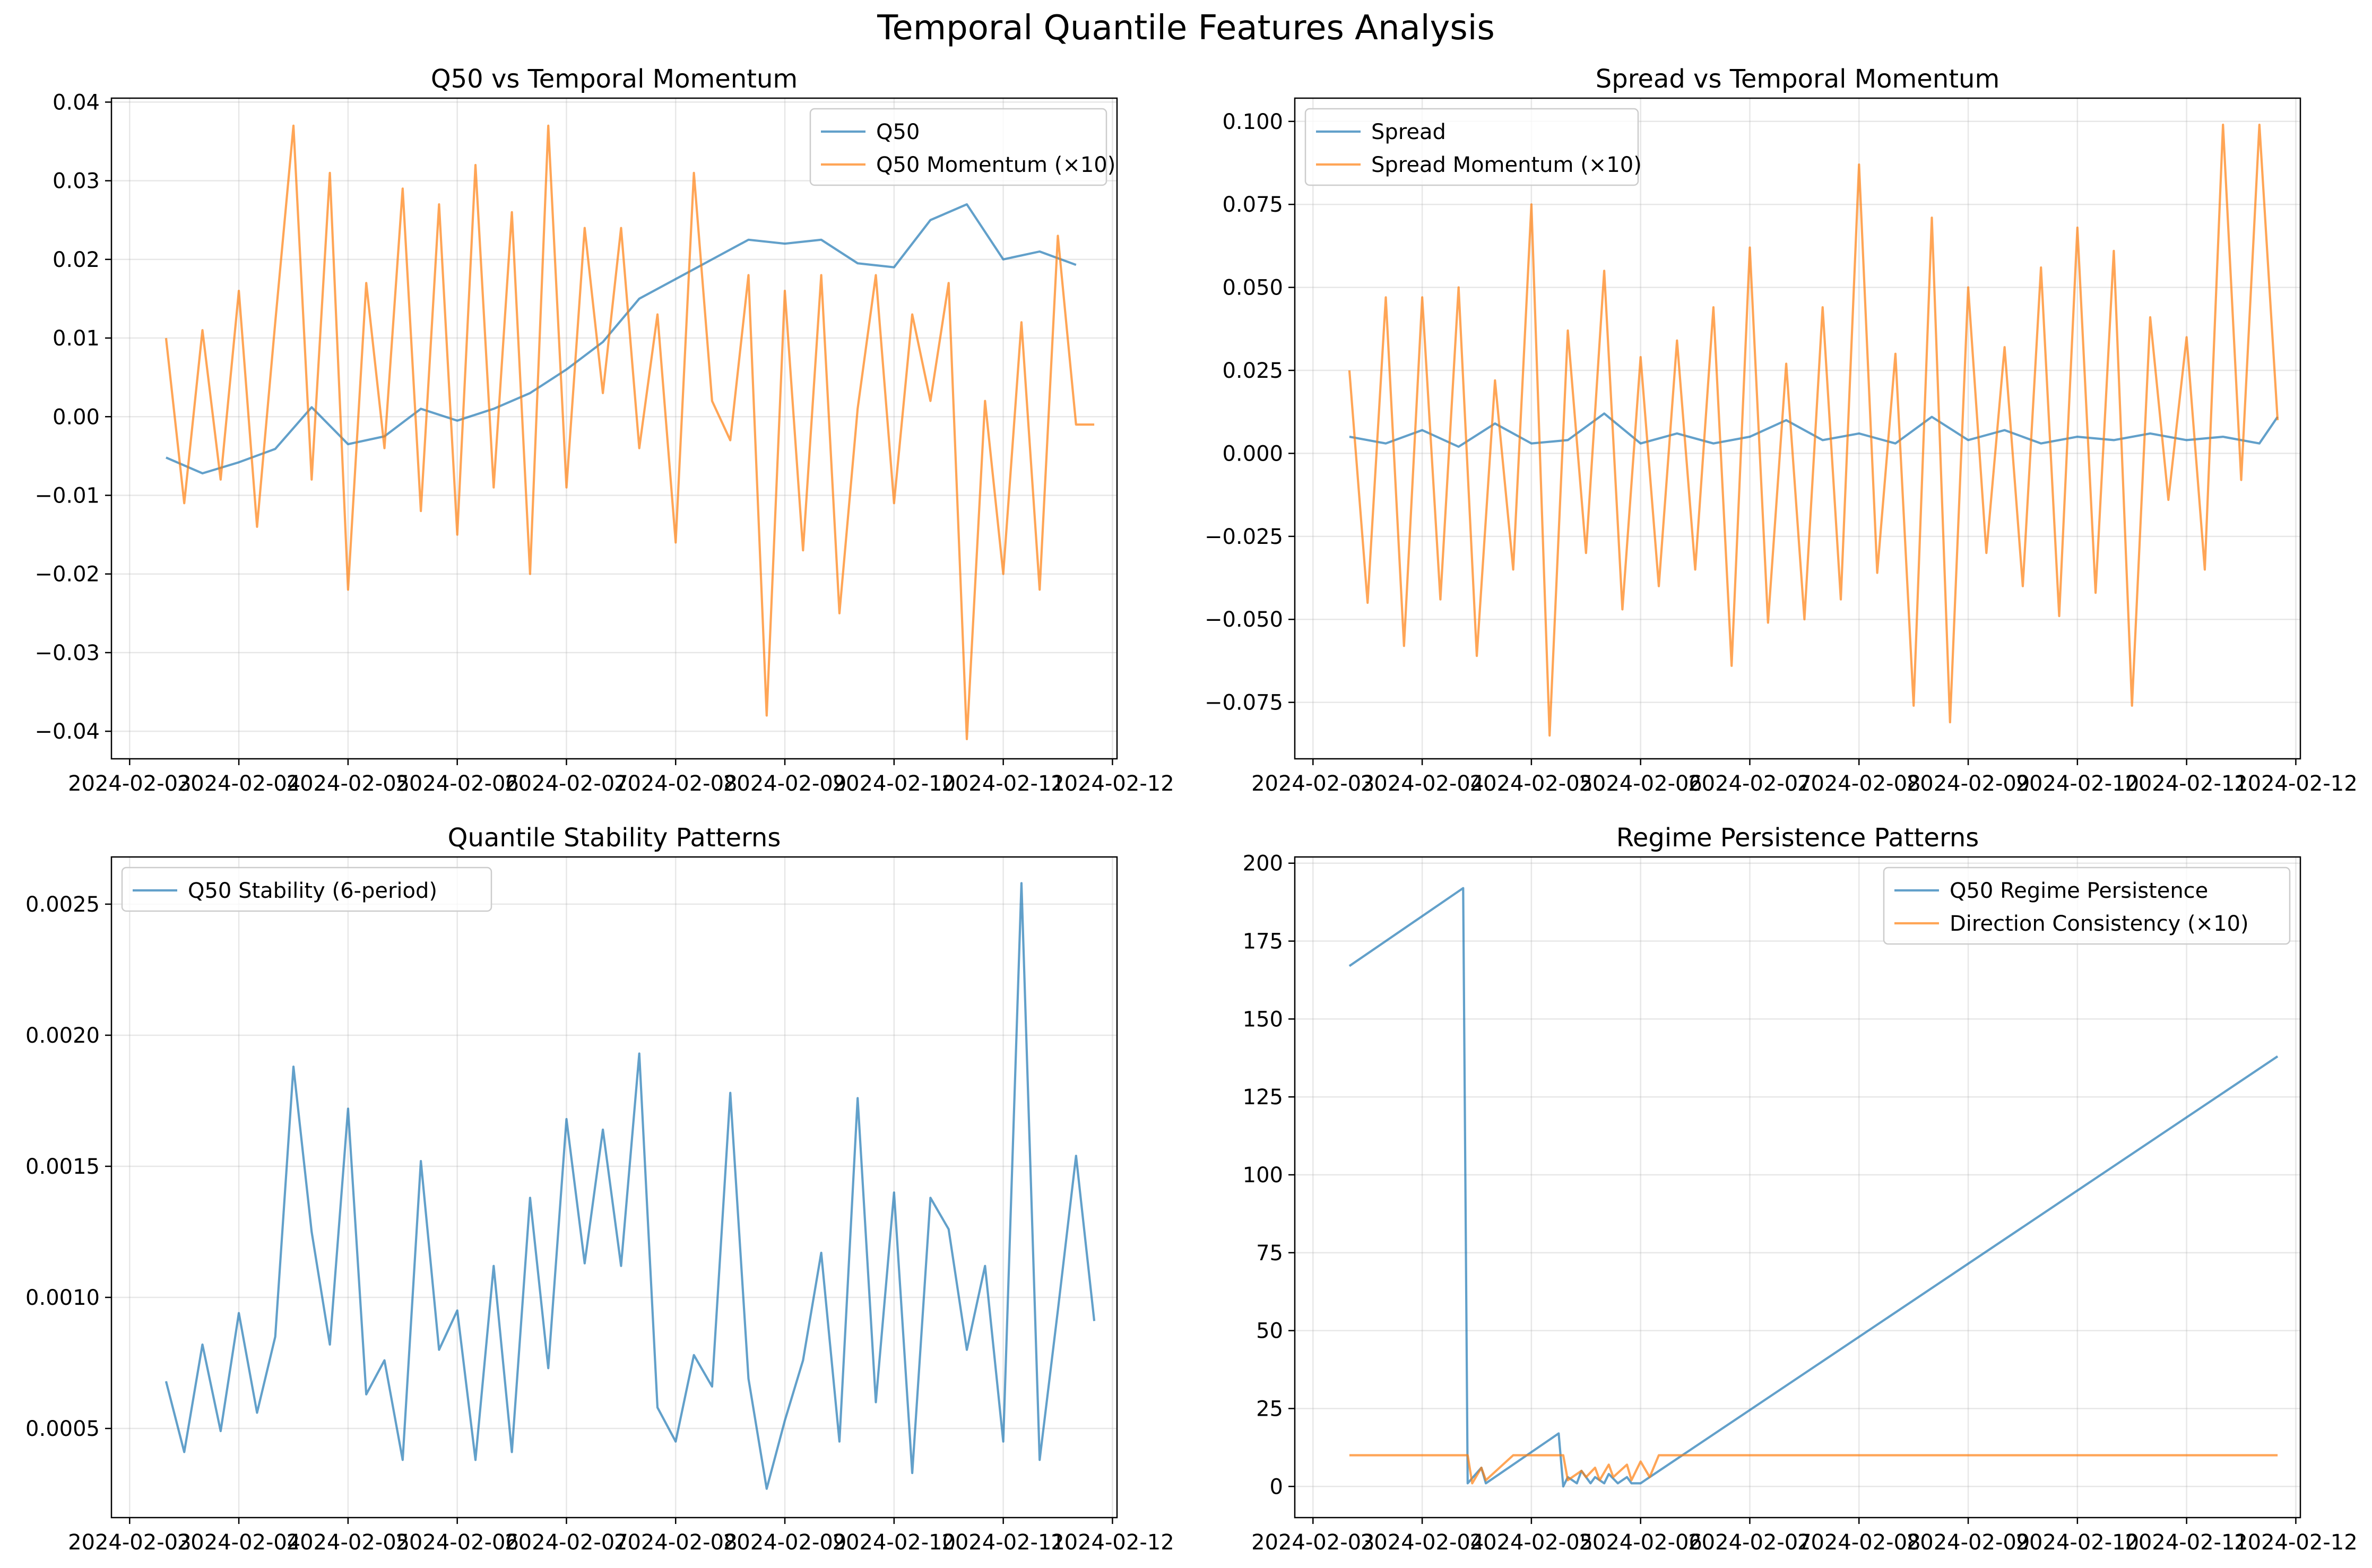  Describe the element at coordinates (1253, 453) in the screenshot. I see `y-tick-label: 0.000` at that location.